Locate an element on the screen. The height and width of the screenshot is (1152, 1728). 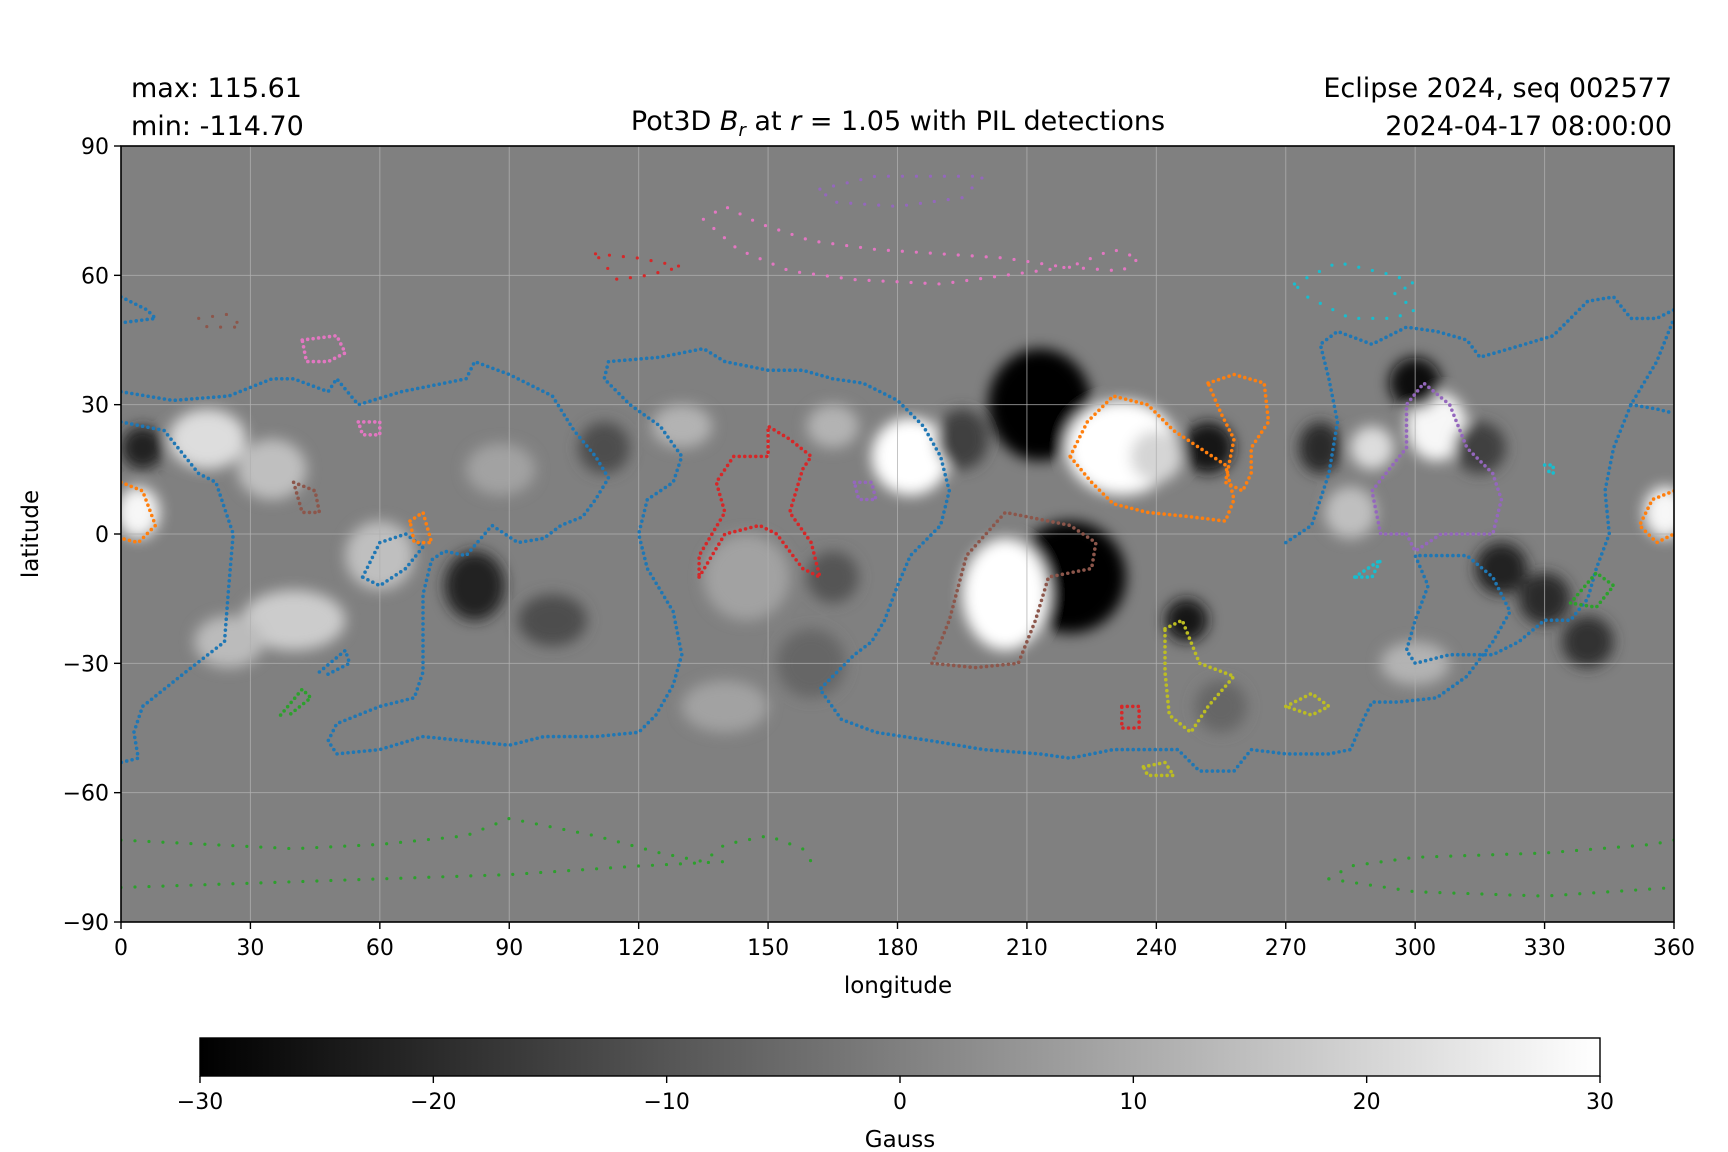
y-axis-label: latitude is located at coordinates (31, 534).